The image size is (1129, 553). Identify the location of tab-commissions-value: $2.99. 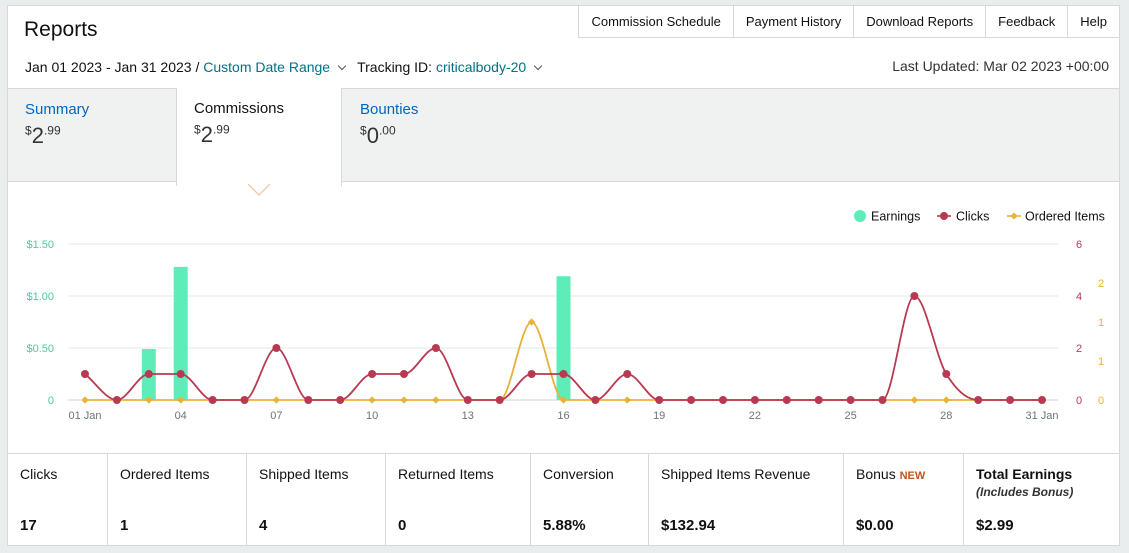
(212, 134).